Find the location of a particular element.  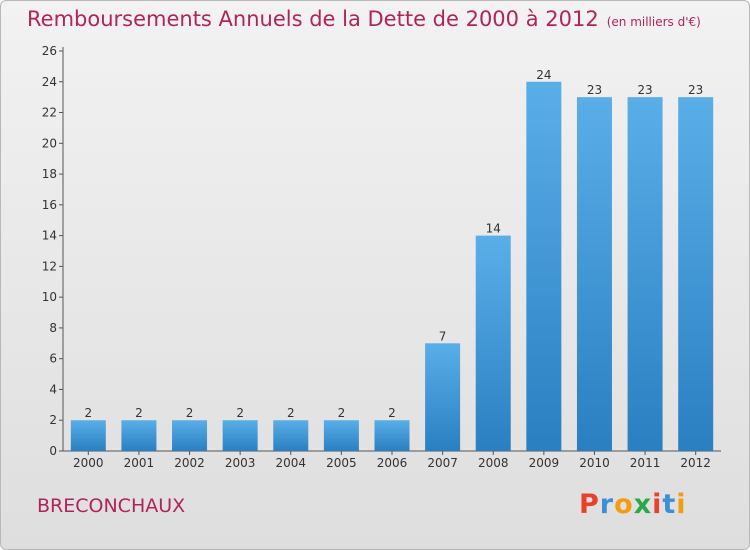

x-tick-label: 2006 is located at coordinates (392, 463).